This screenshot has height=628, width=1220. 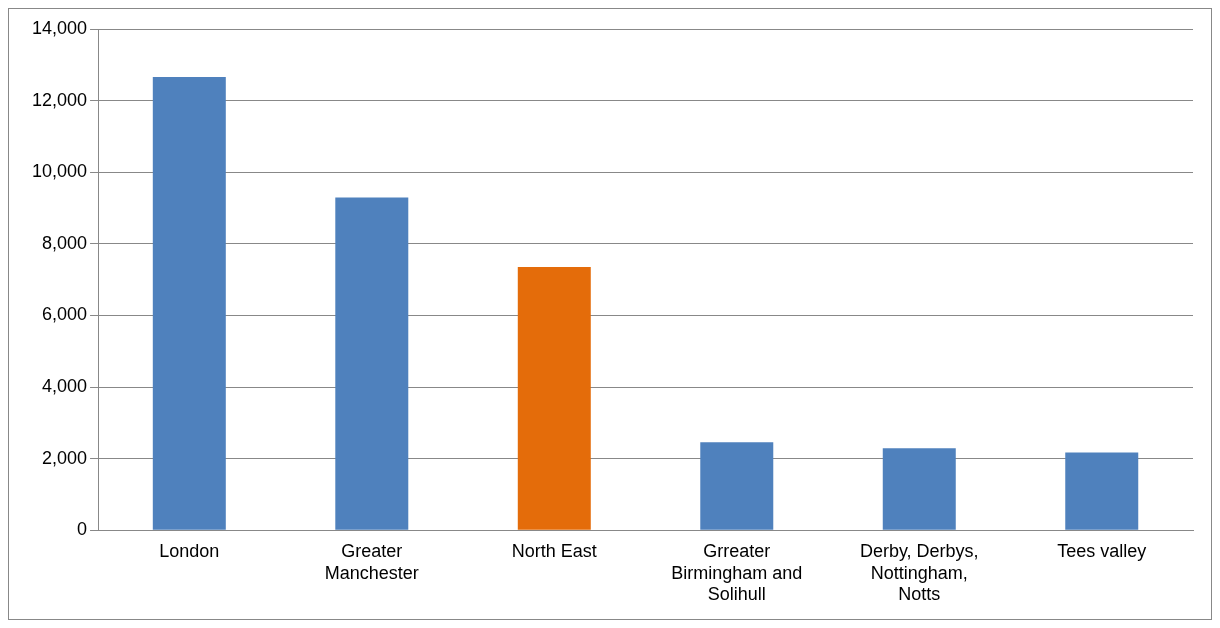 What do you see at coordinates (737, 572) in the screenshot?
I see `x-tick-label: Grreater Birmingham and Solihull` at bounding box center [737, 572].